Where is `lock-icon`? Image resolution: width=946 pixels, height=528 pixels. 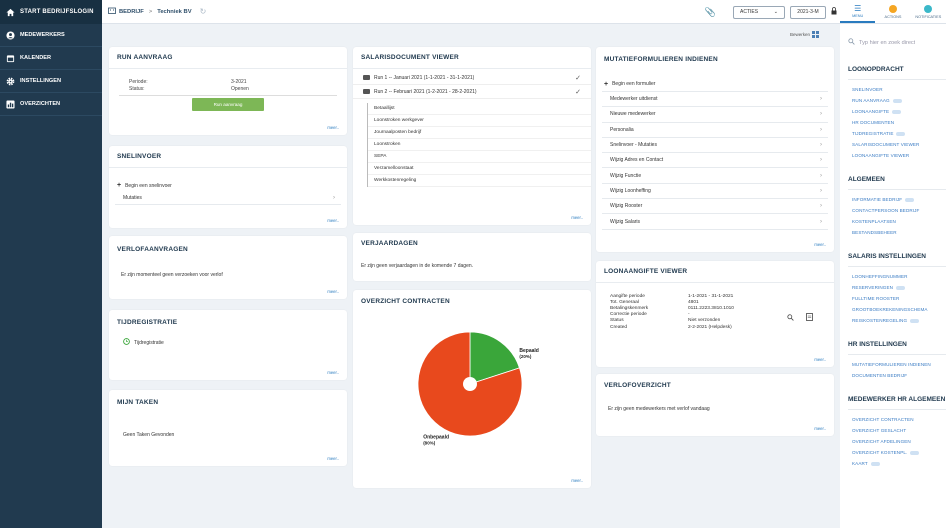 lock-icon is located at coordinates (834, 12).